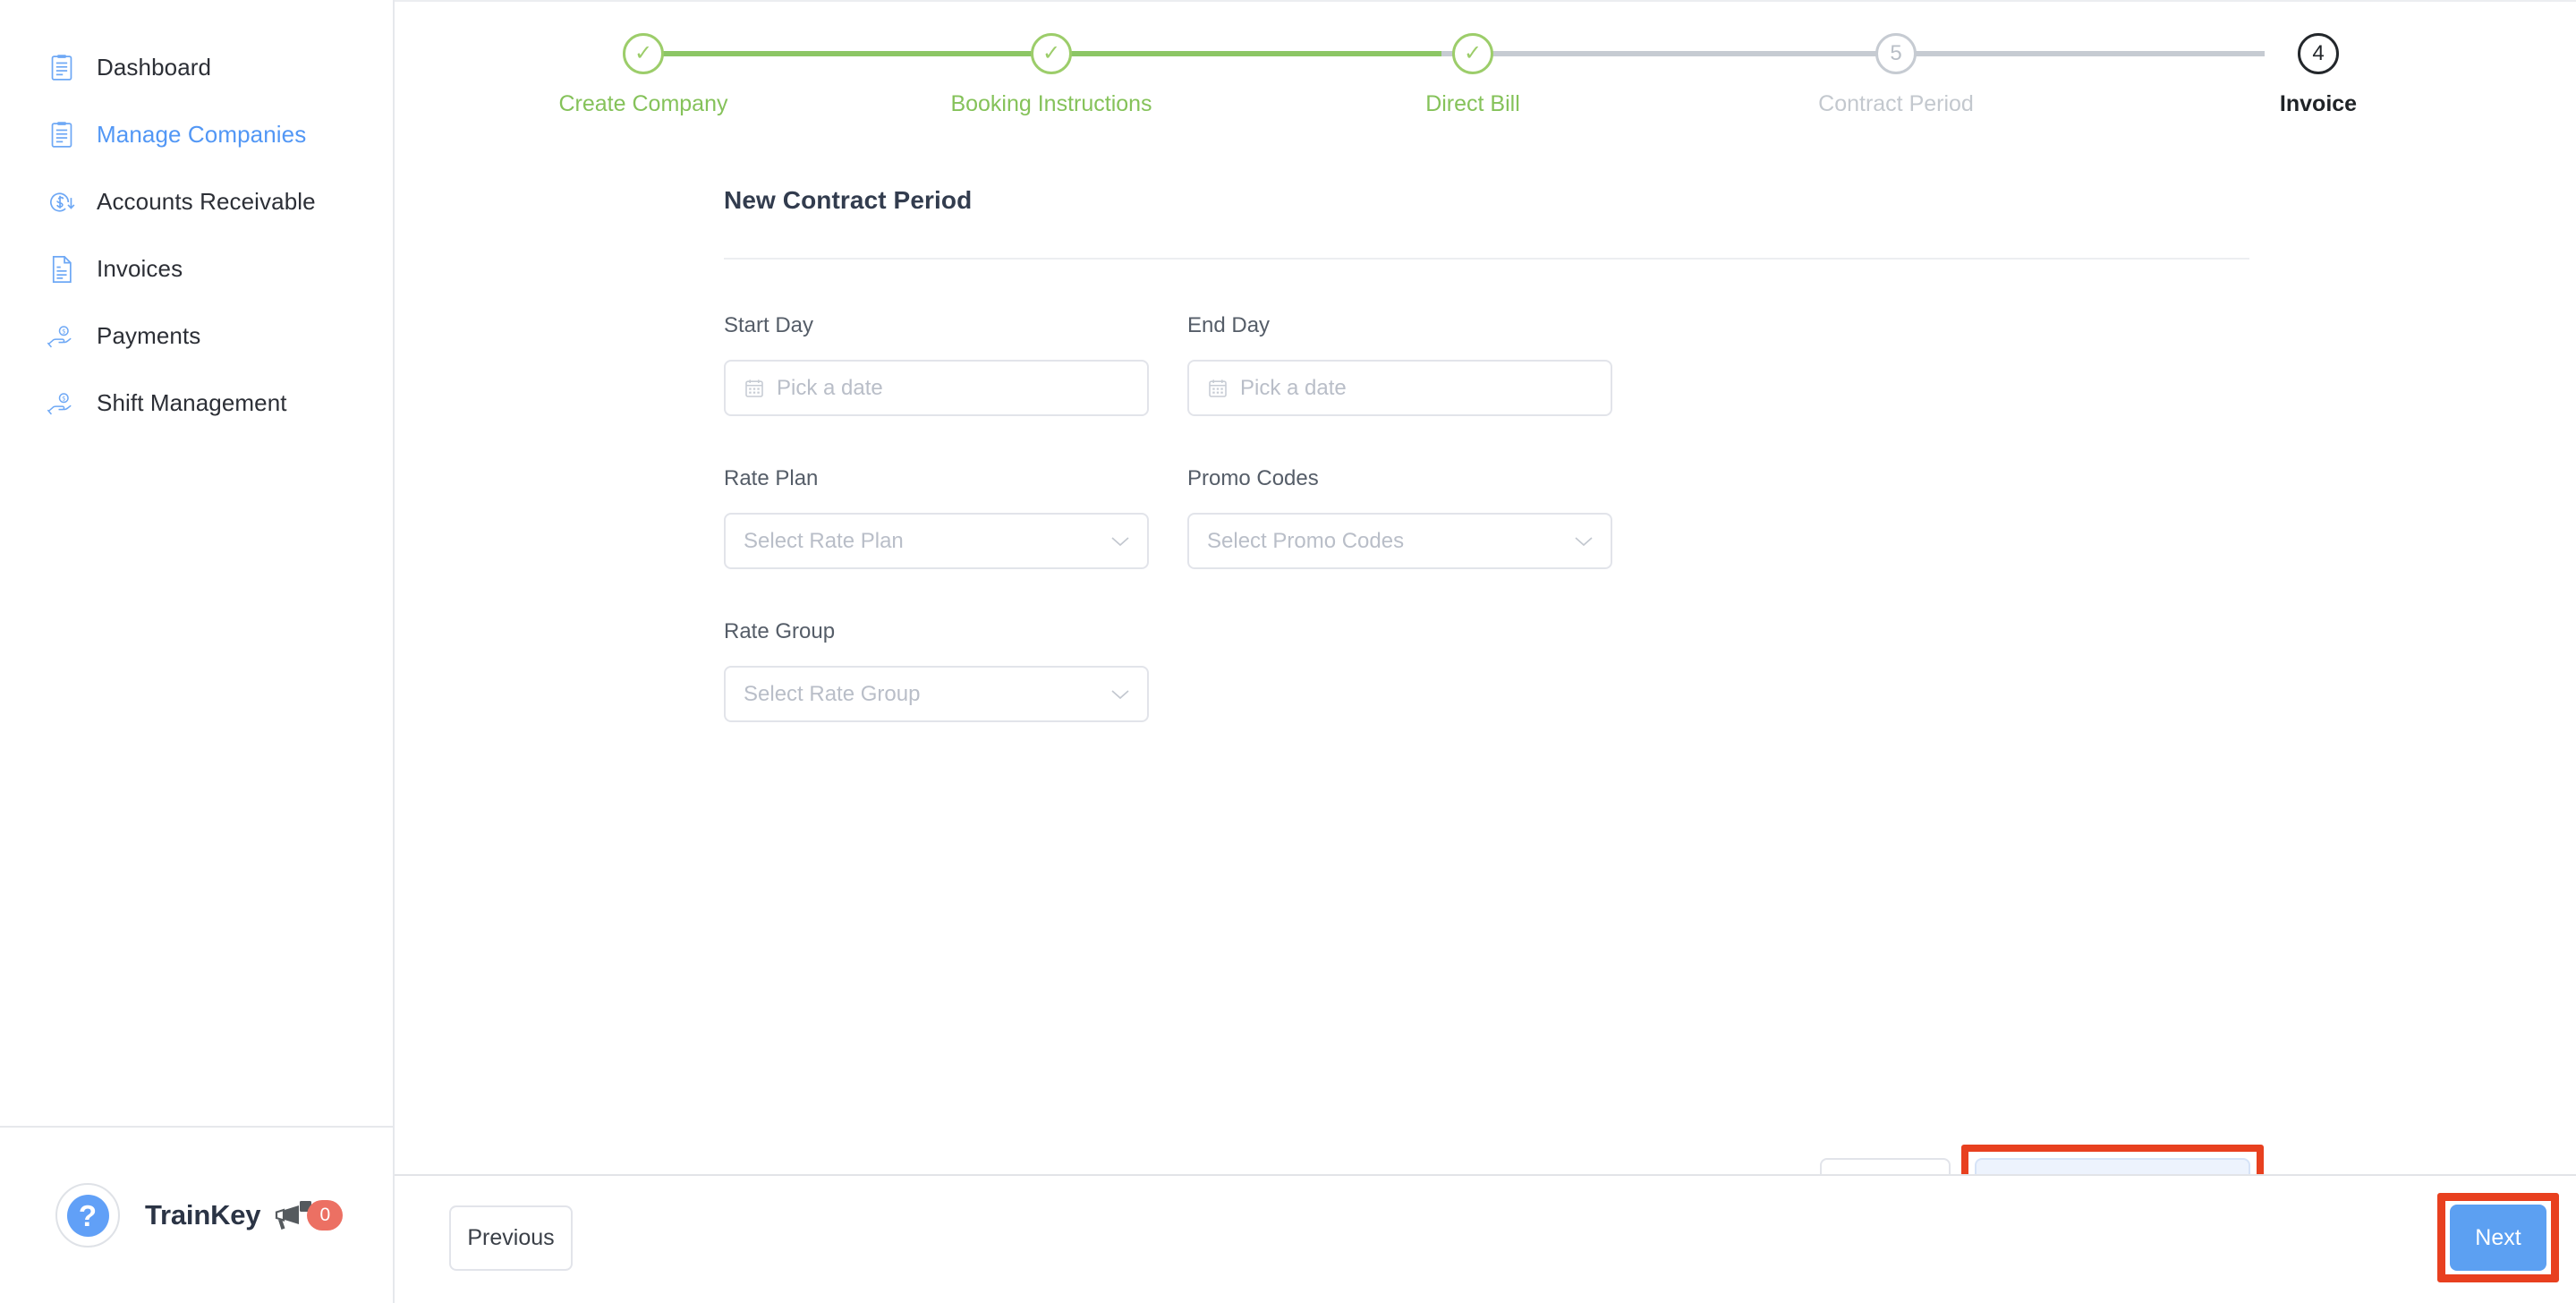  I want to click on field-rate-group: Rate Group Select Rate Group, so click(936, 670).